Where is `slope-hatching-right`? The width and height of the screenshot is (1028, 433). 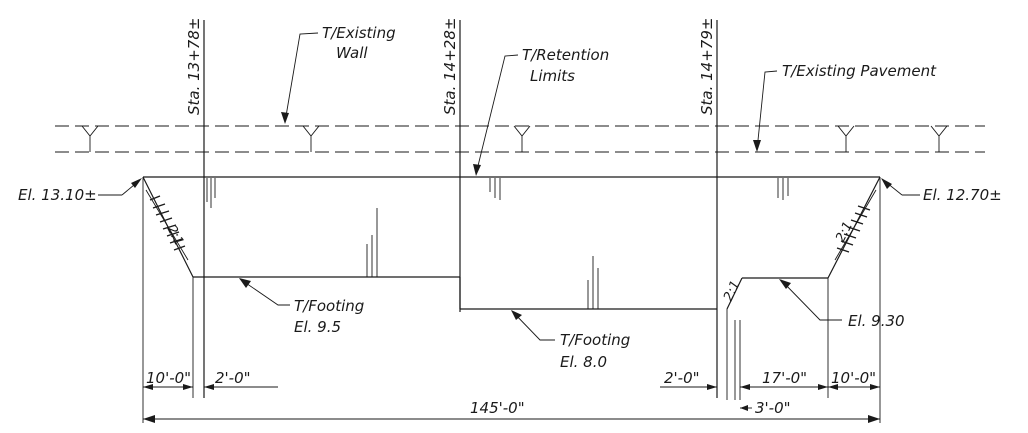
slope-hatching-right is located at coordinates (855, 225).